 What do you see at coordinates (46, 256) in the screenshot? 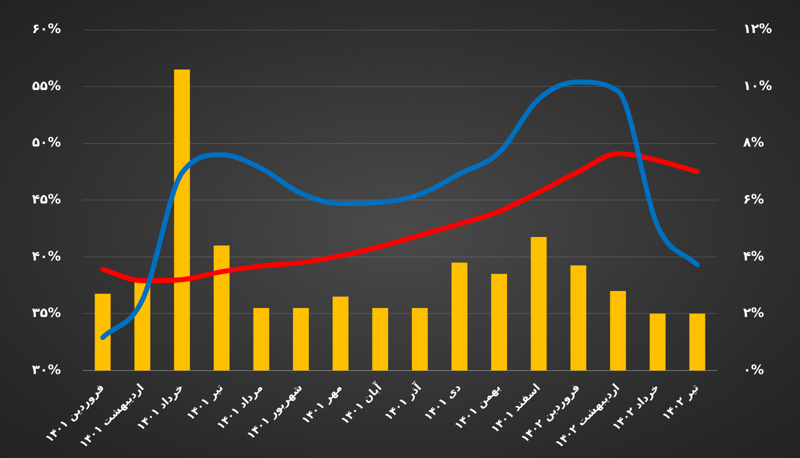
I see `y-tick-label: ۴۰%` at bounding box center [46, 256].